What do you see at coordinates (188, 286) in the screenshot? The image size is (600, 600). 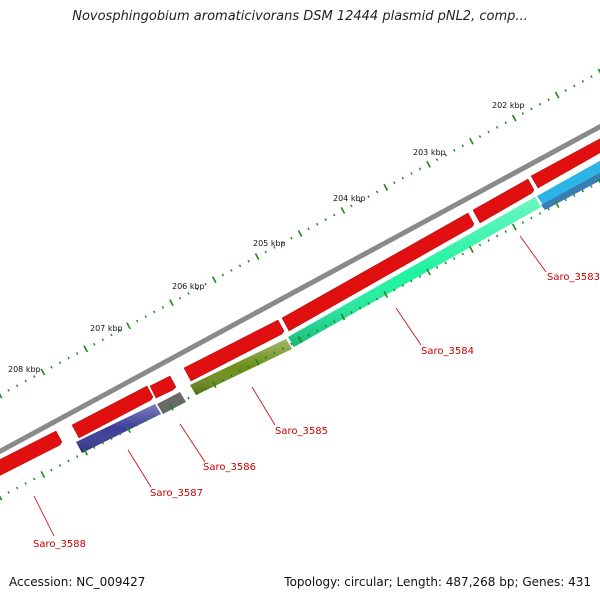 I see `kbp-label-206: 206 kbp` at bounding box center [188, 286].